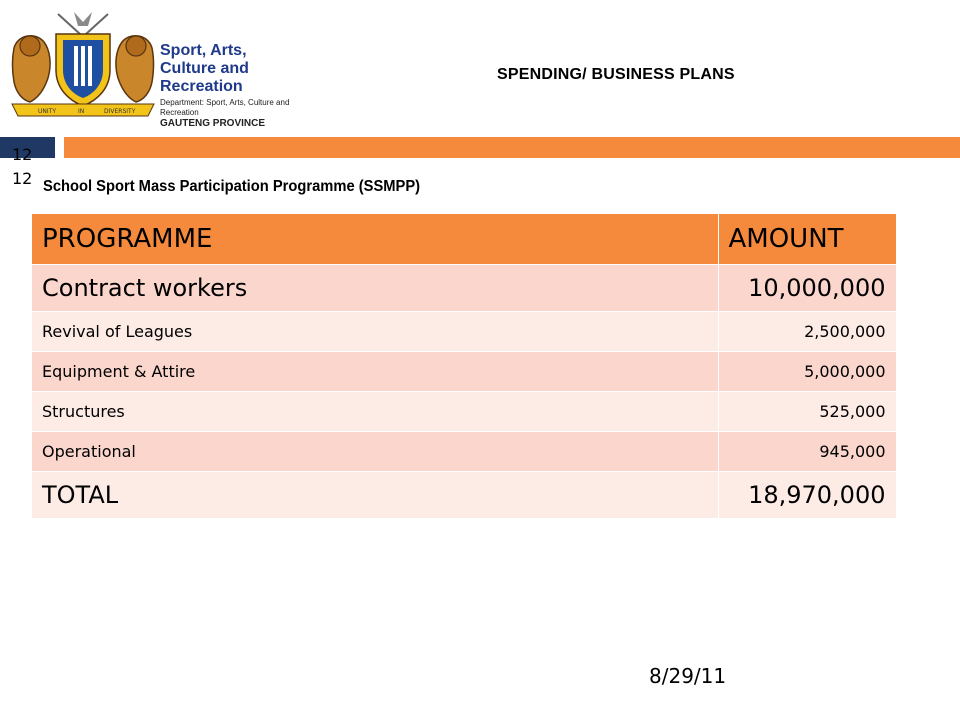 The height and width of the screenshot is (720, 960). What do you see at coordinates (807, 371) in the screenshot?
I see `amount-cell: 5,000,000` at bounding box center [807, 371].